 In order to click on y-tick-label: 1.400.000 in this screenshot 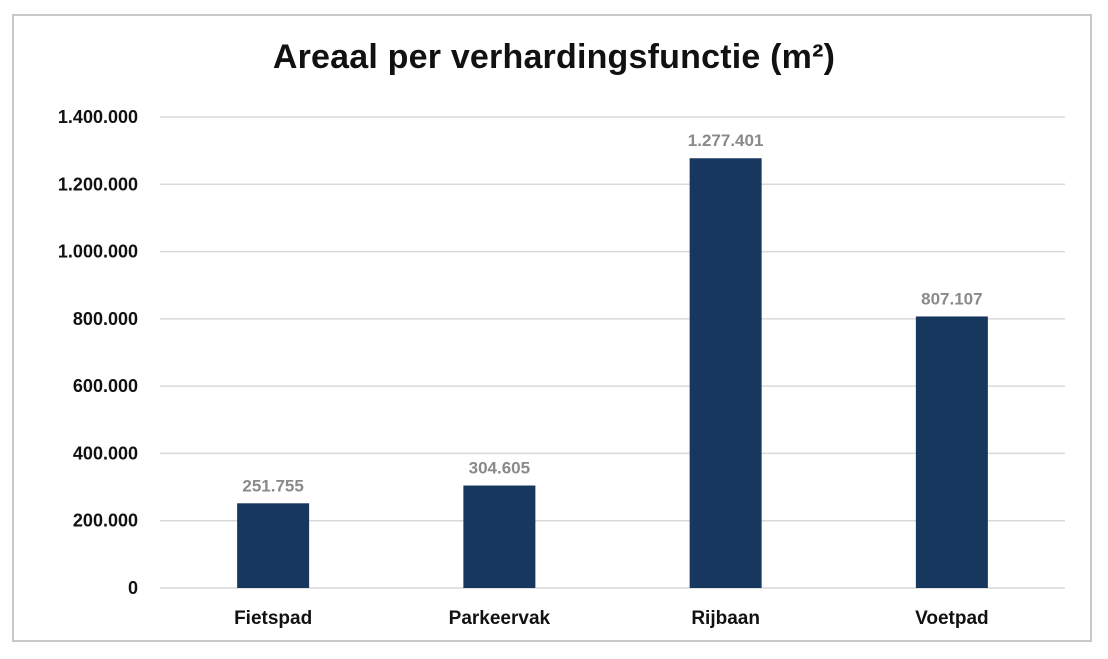, I will do `click(98, 117)`.